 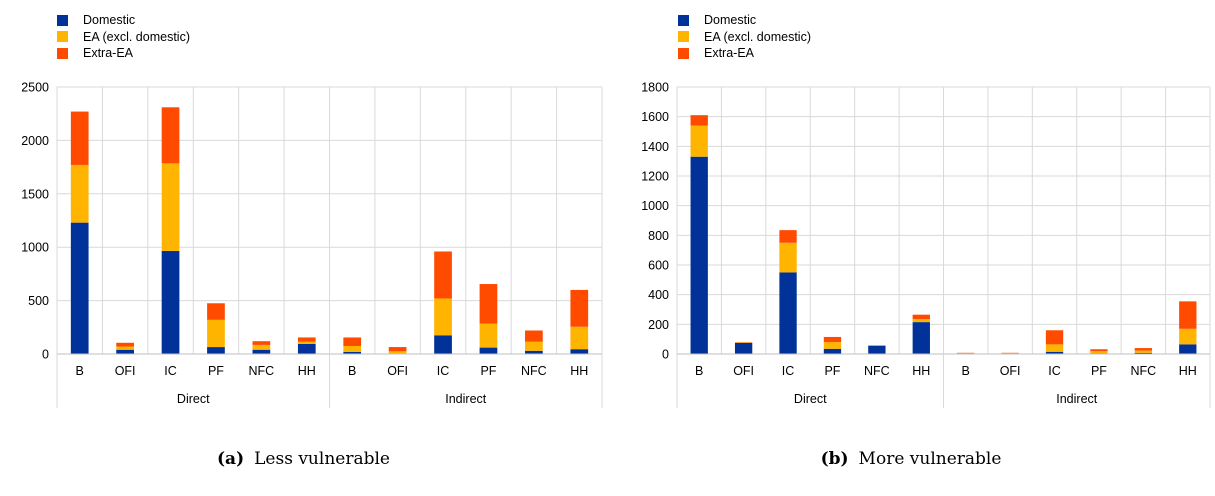 What do you see at coordinates (658, 295) in the screenshot?
I see `y-tick-label: 400` at bounding box center [658, 295].